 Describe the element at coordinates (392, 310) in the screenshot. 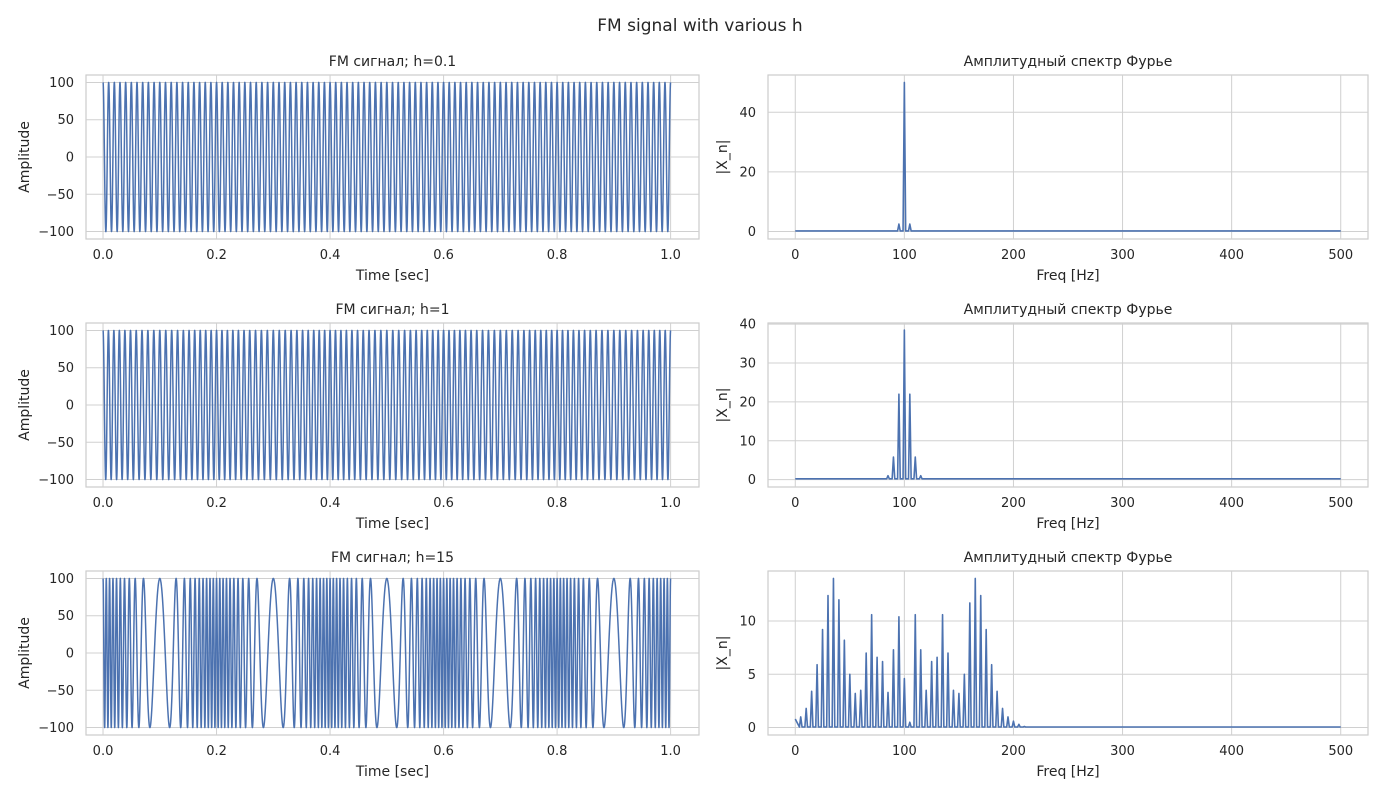

I see `plot-title: FM сигнал; h=1` at that location.